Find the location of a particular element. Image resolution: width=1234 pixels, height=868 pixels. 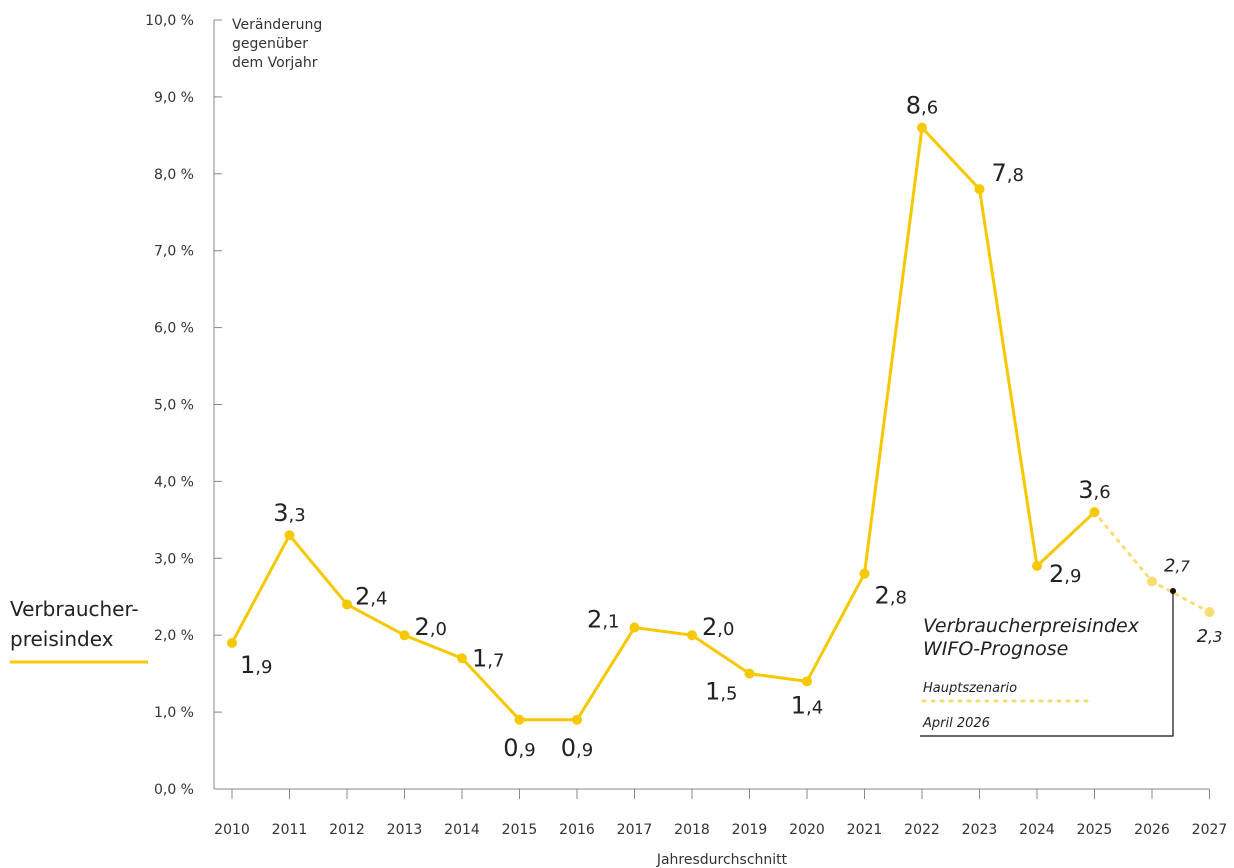

y-tick-label: 5,0 % is located at coordinates (174, 406).